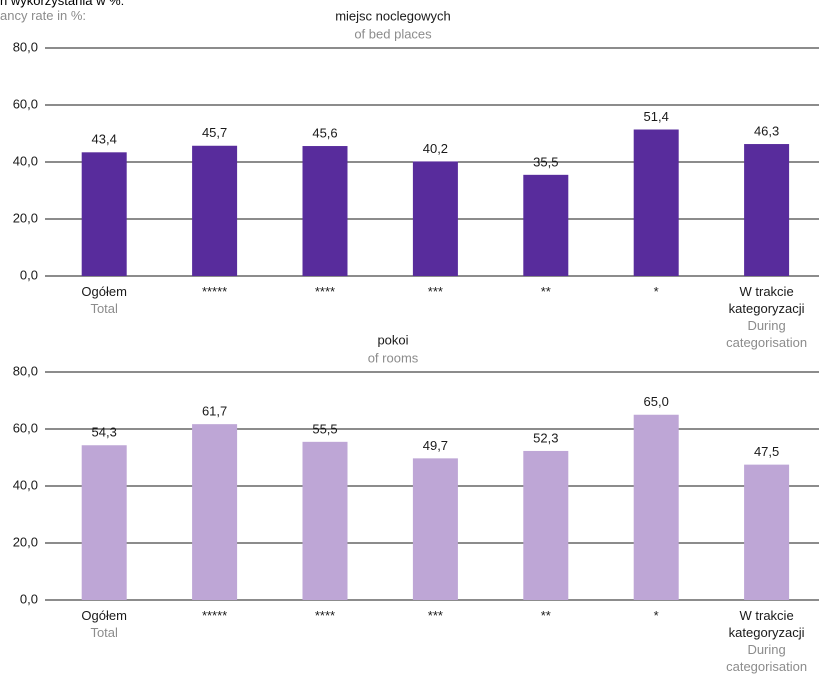 This screenshot has width=819, height=683. What do you see at coordinates (324, 428) in the screenshot?
I see `value-label: 55,5` at bounding box center [324, 428].